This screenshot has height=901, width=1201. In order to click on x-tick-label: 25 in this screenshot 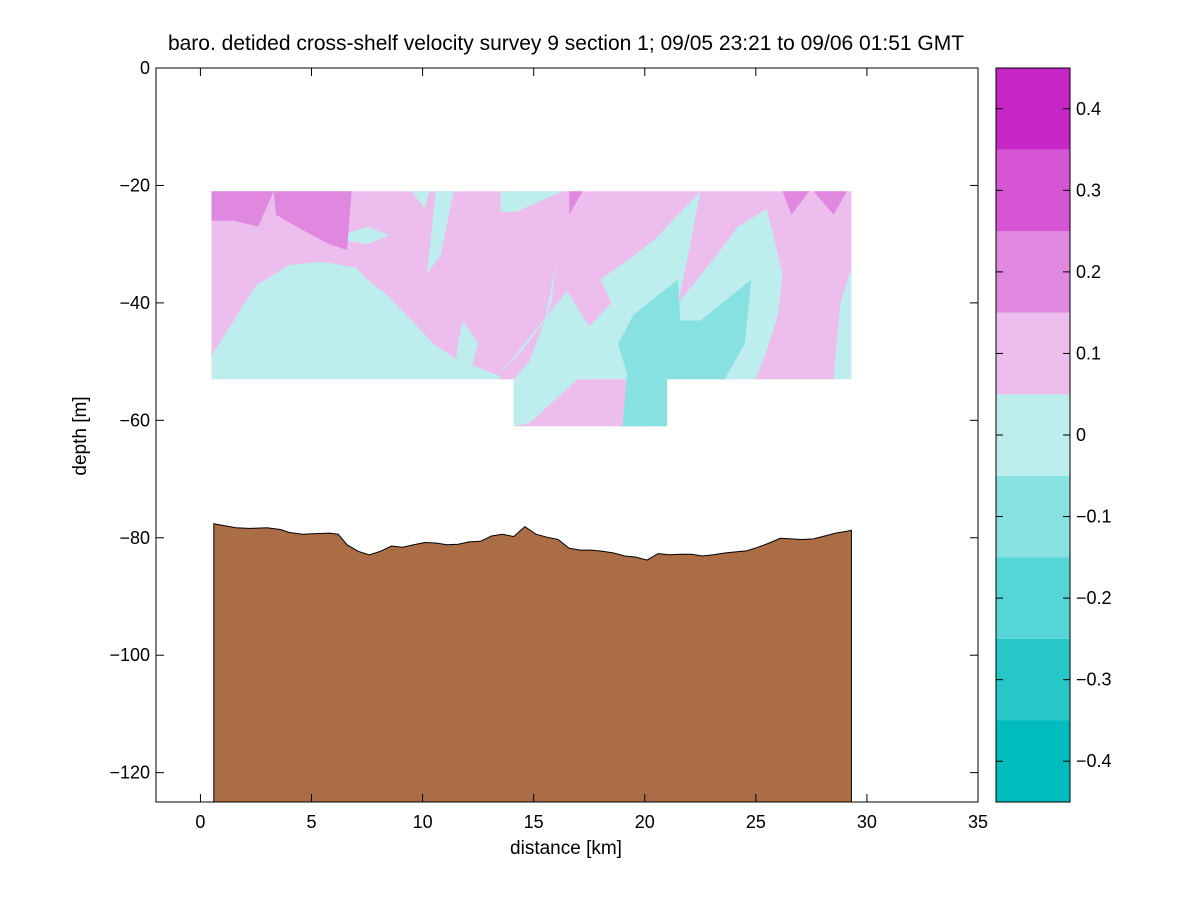, I will do `click(756, 822)`.